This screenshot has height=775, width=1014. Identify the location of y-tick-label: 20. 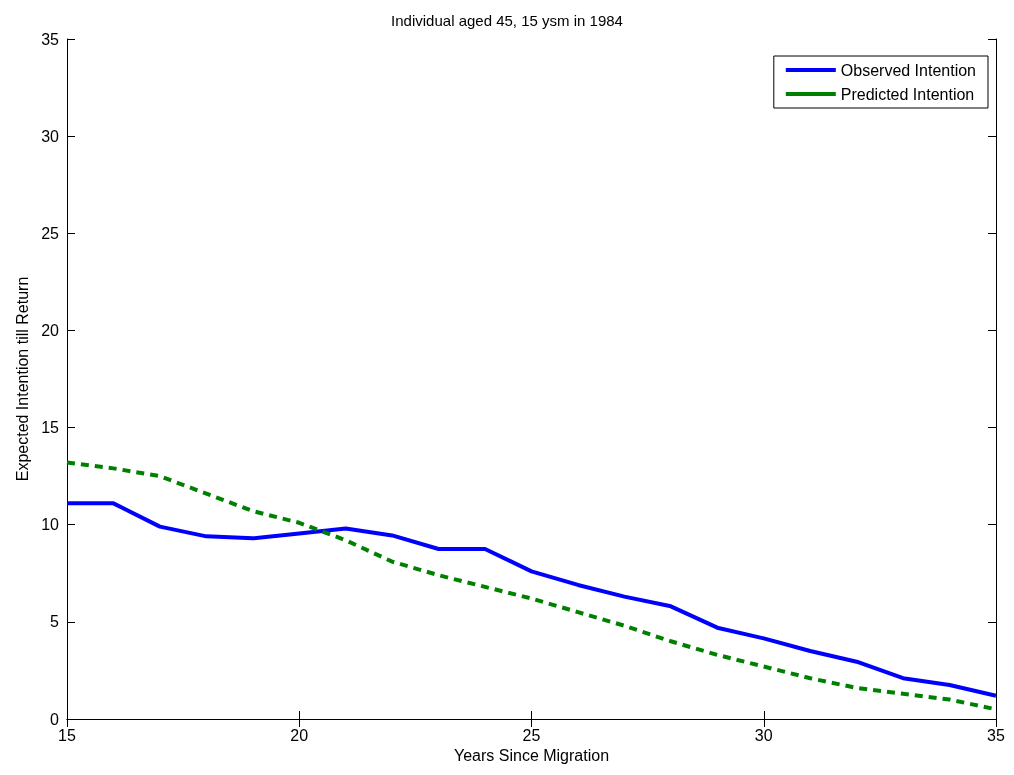
(50, 330).